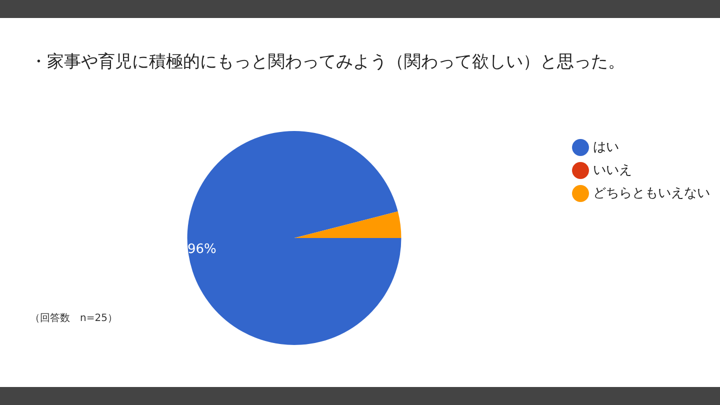  I want to click on data-label: 96%, so click(201, 250).